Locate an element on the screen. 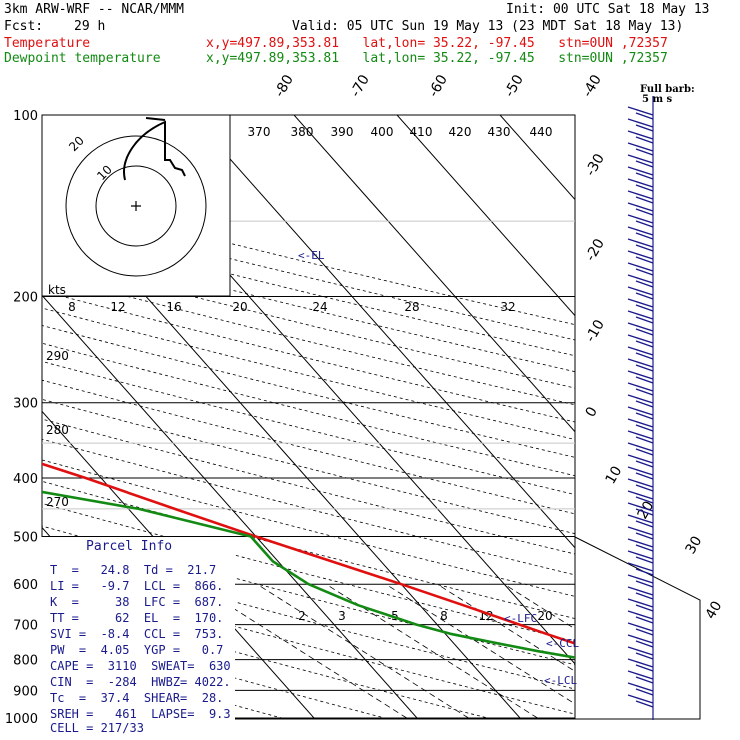 This screenshot has width=740, height=740. pressure-tick-label: 100 is located at coordinates (25, 116).